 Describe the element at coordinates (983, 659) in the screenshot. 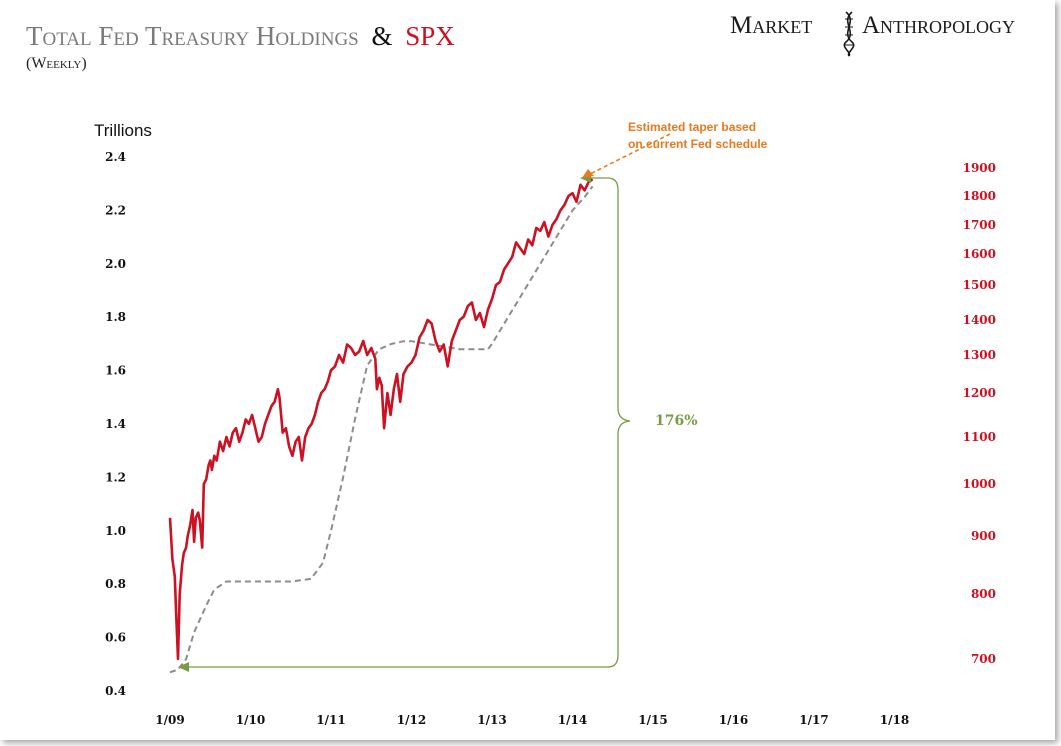

I see `right-tick-label: 700` at that location.